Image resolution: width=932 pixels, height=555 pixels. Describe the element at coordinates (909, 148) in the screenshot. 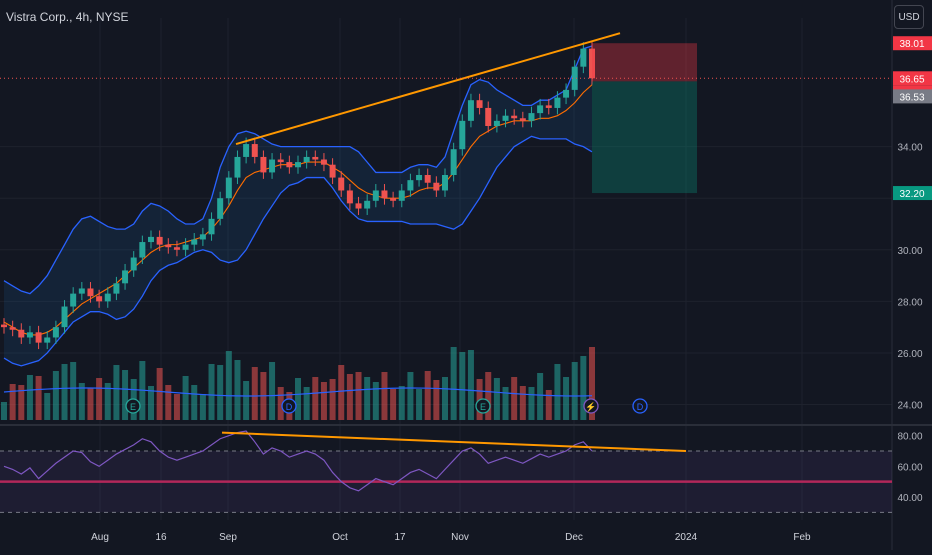

I see `y-tick-label: 34.00` at that location.